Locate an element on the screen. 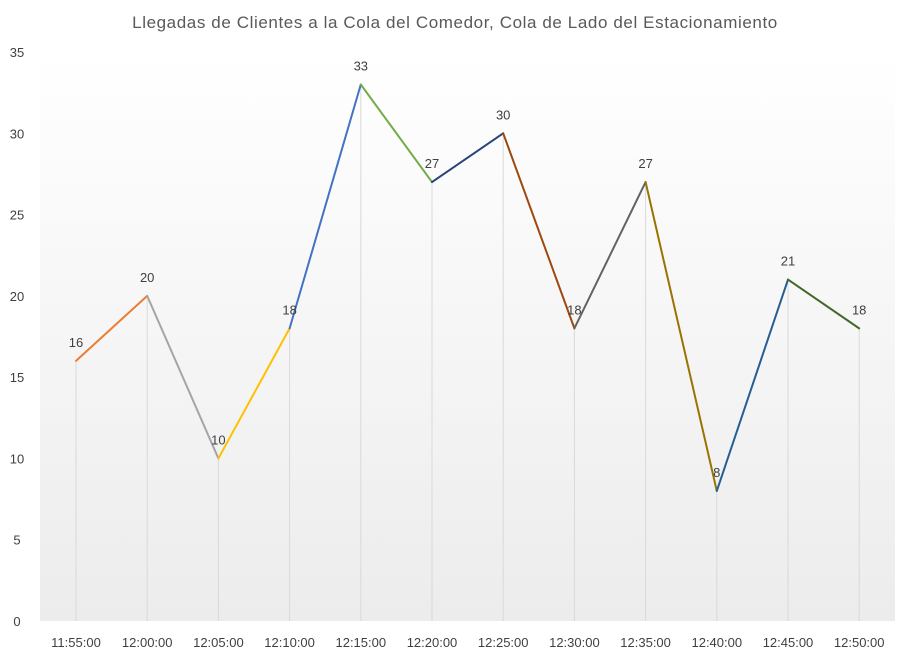  y-tick-label: 25 is located at coordinates (17, 215).